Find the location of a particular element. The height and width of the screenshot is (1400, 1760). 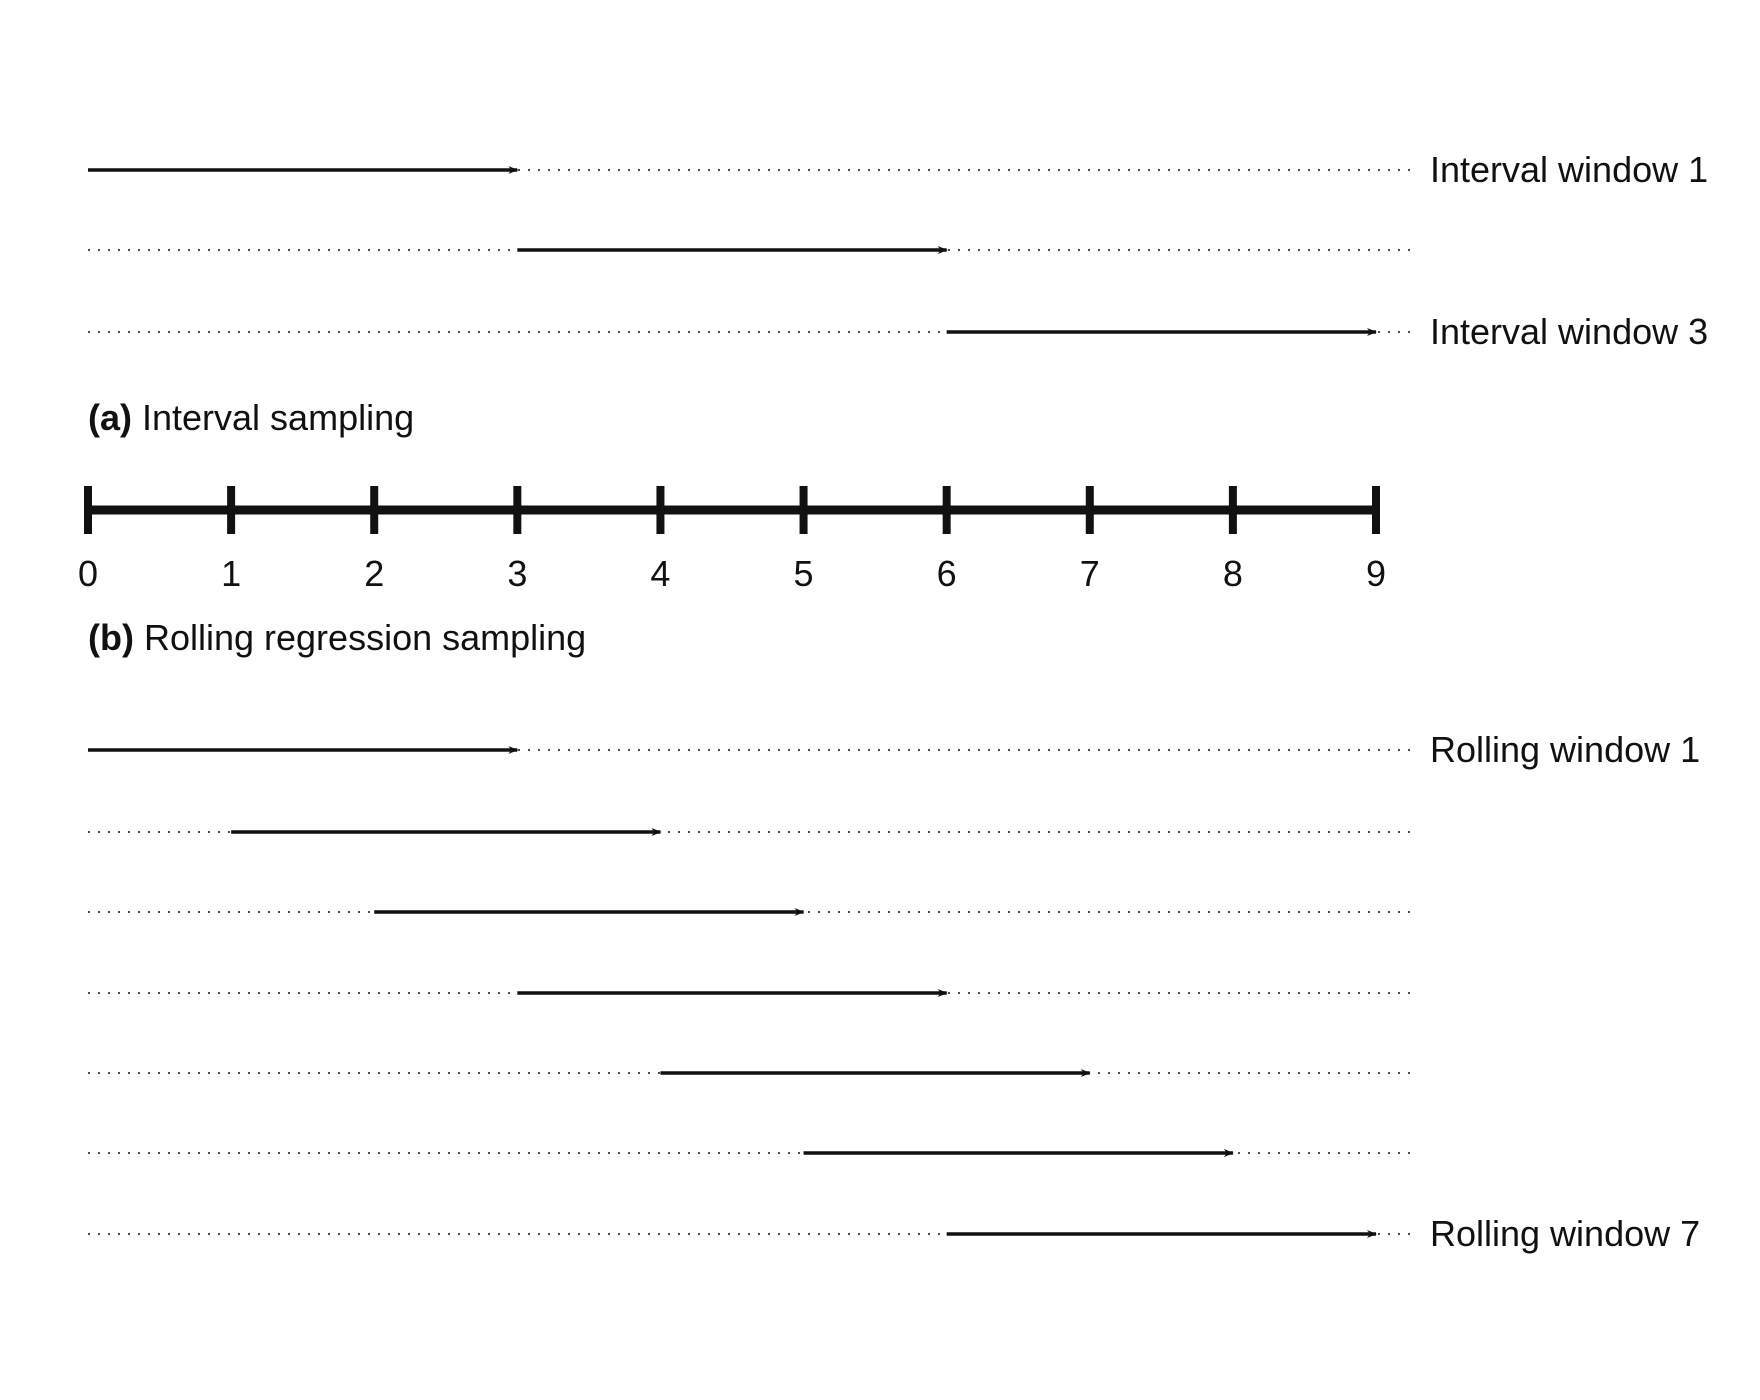

interval-caption-text: Interval sampling is located at coordinates (273, 417).